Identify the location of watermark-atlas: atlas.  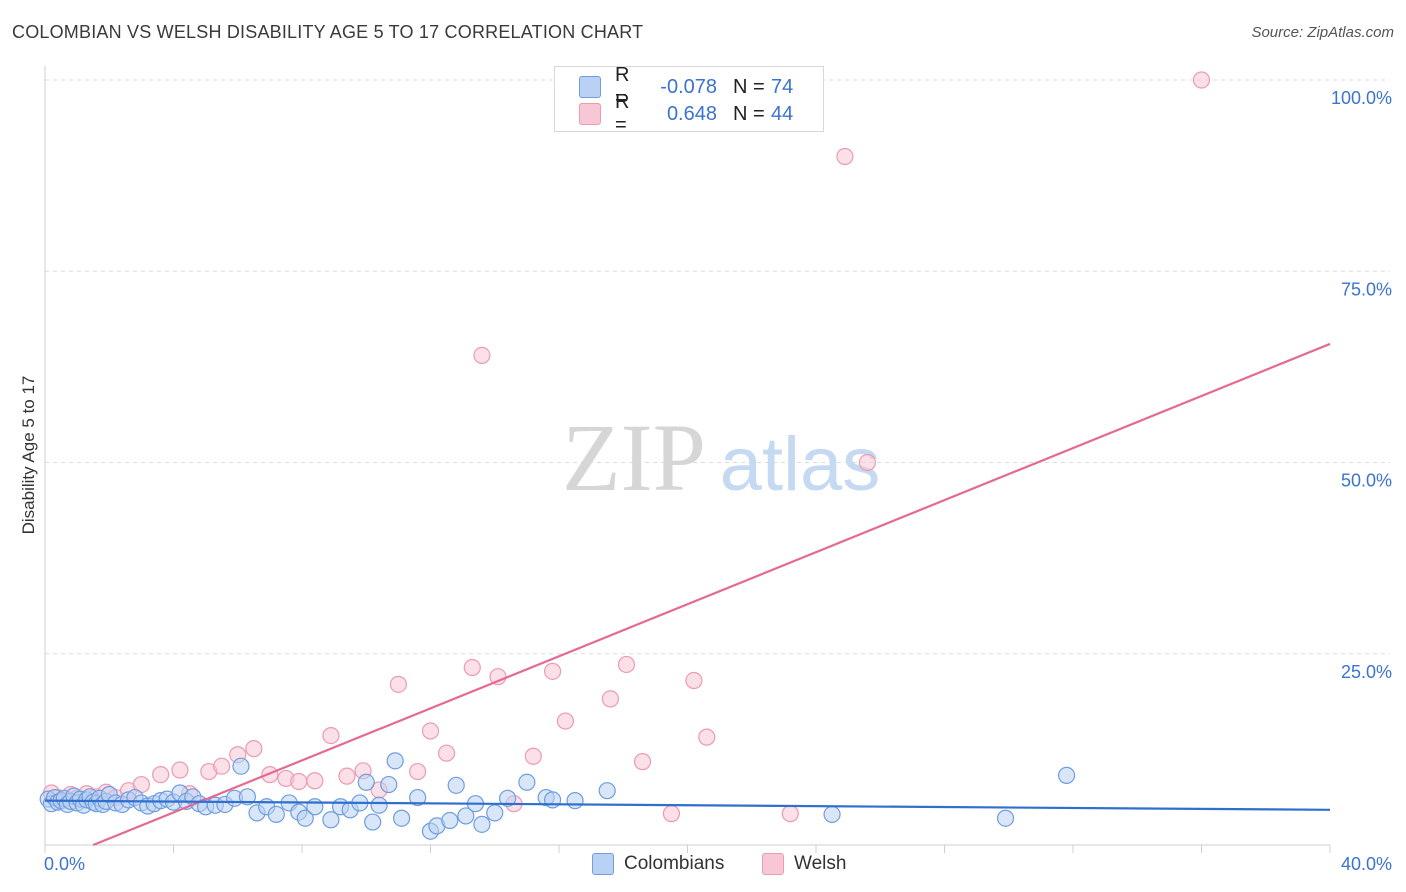
(800, 464).